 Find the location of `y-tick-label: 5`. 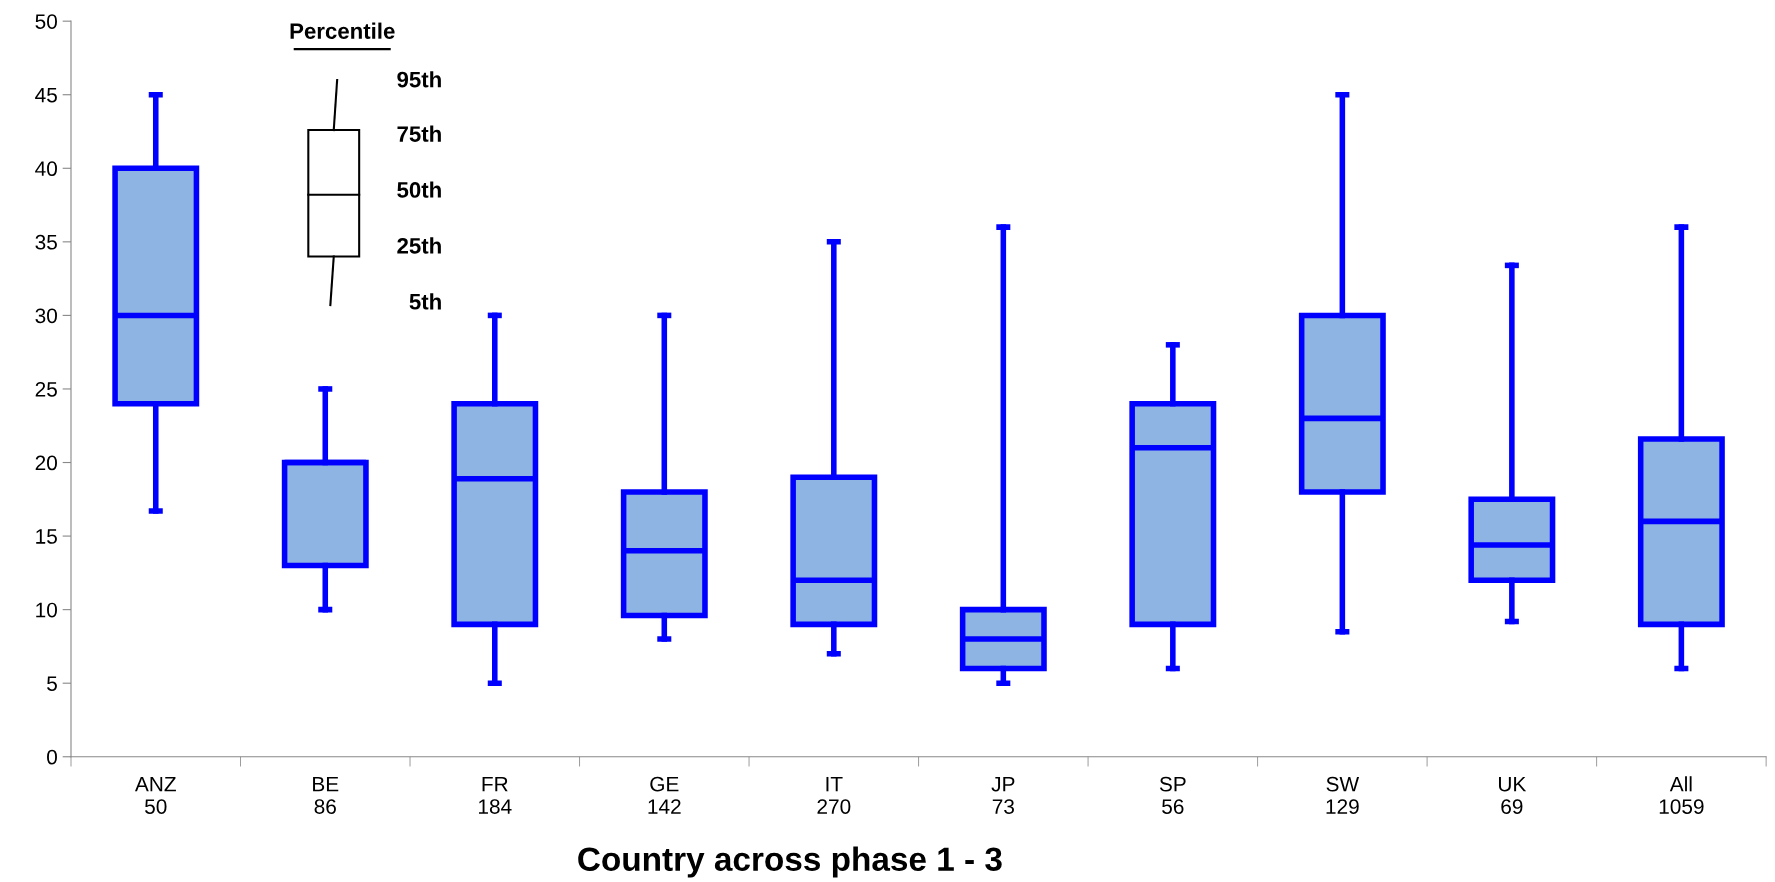

y-tick-label: 5 is located at coordinates (52, 683).